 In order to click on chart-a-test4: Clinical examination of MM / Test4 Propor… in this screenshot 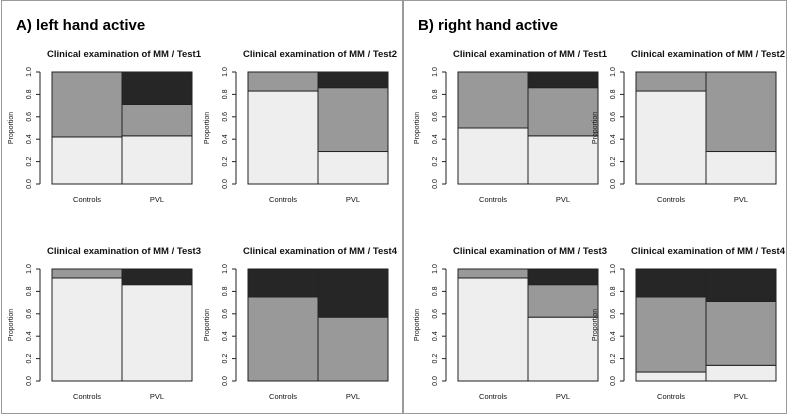, I will do `click(301, 323)`.